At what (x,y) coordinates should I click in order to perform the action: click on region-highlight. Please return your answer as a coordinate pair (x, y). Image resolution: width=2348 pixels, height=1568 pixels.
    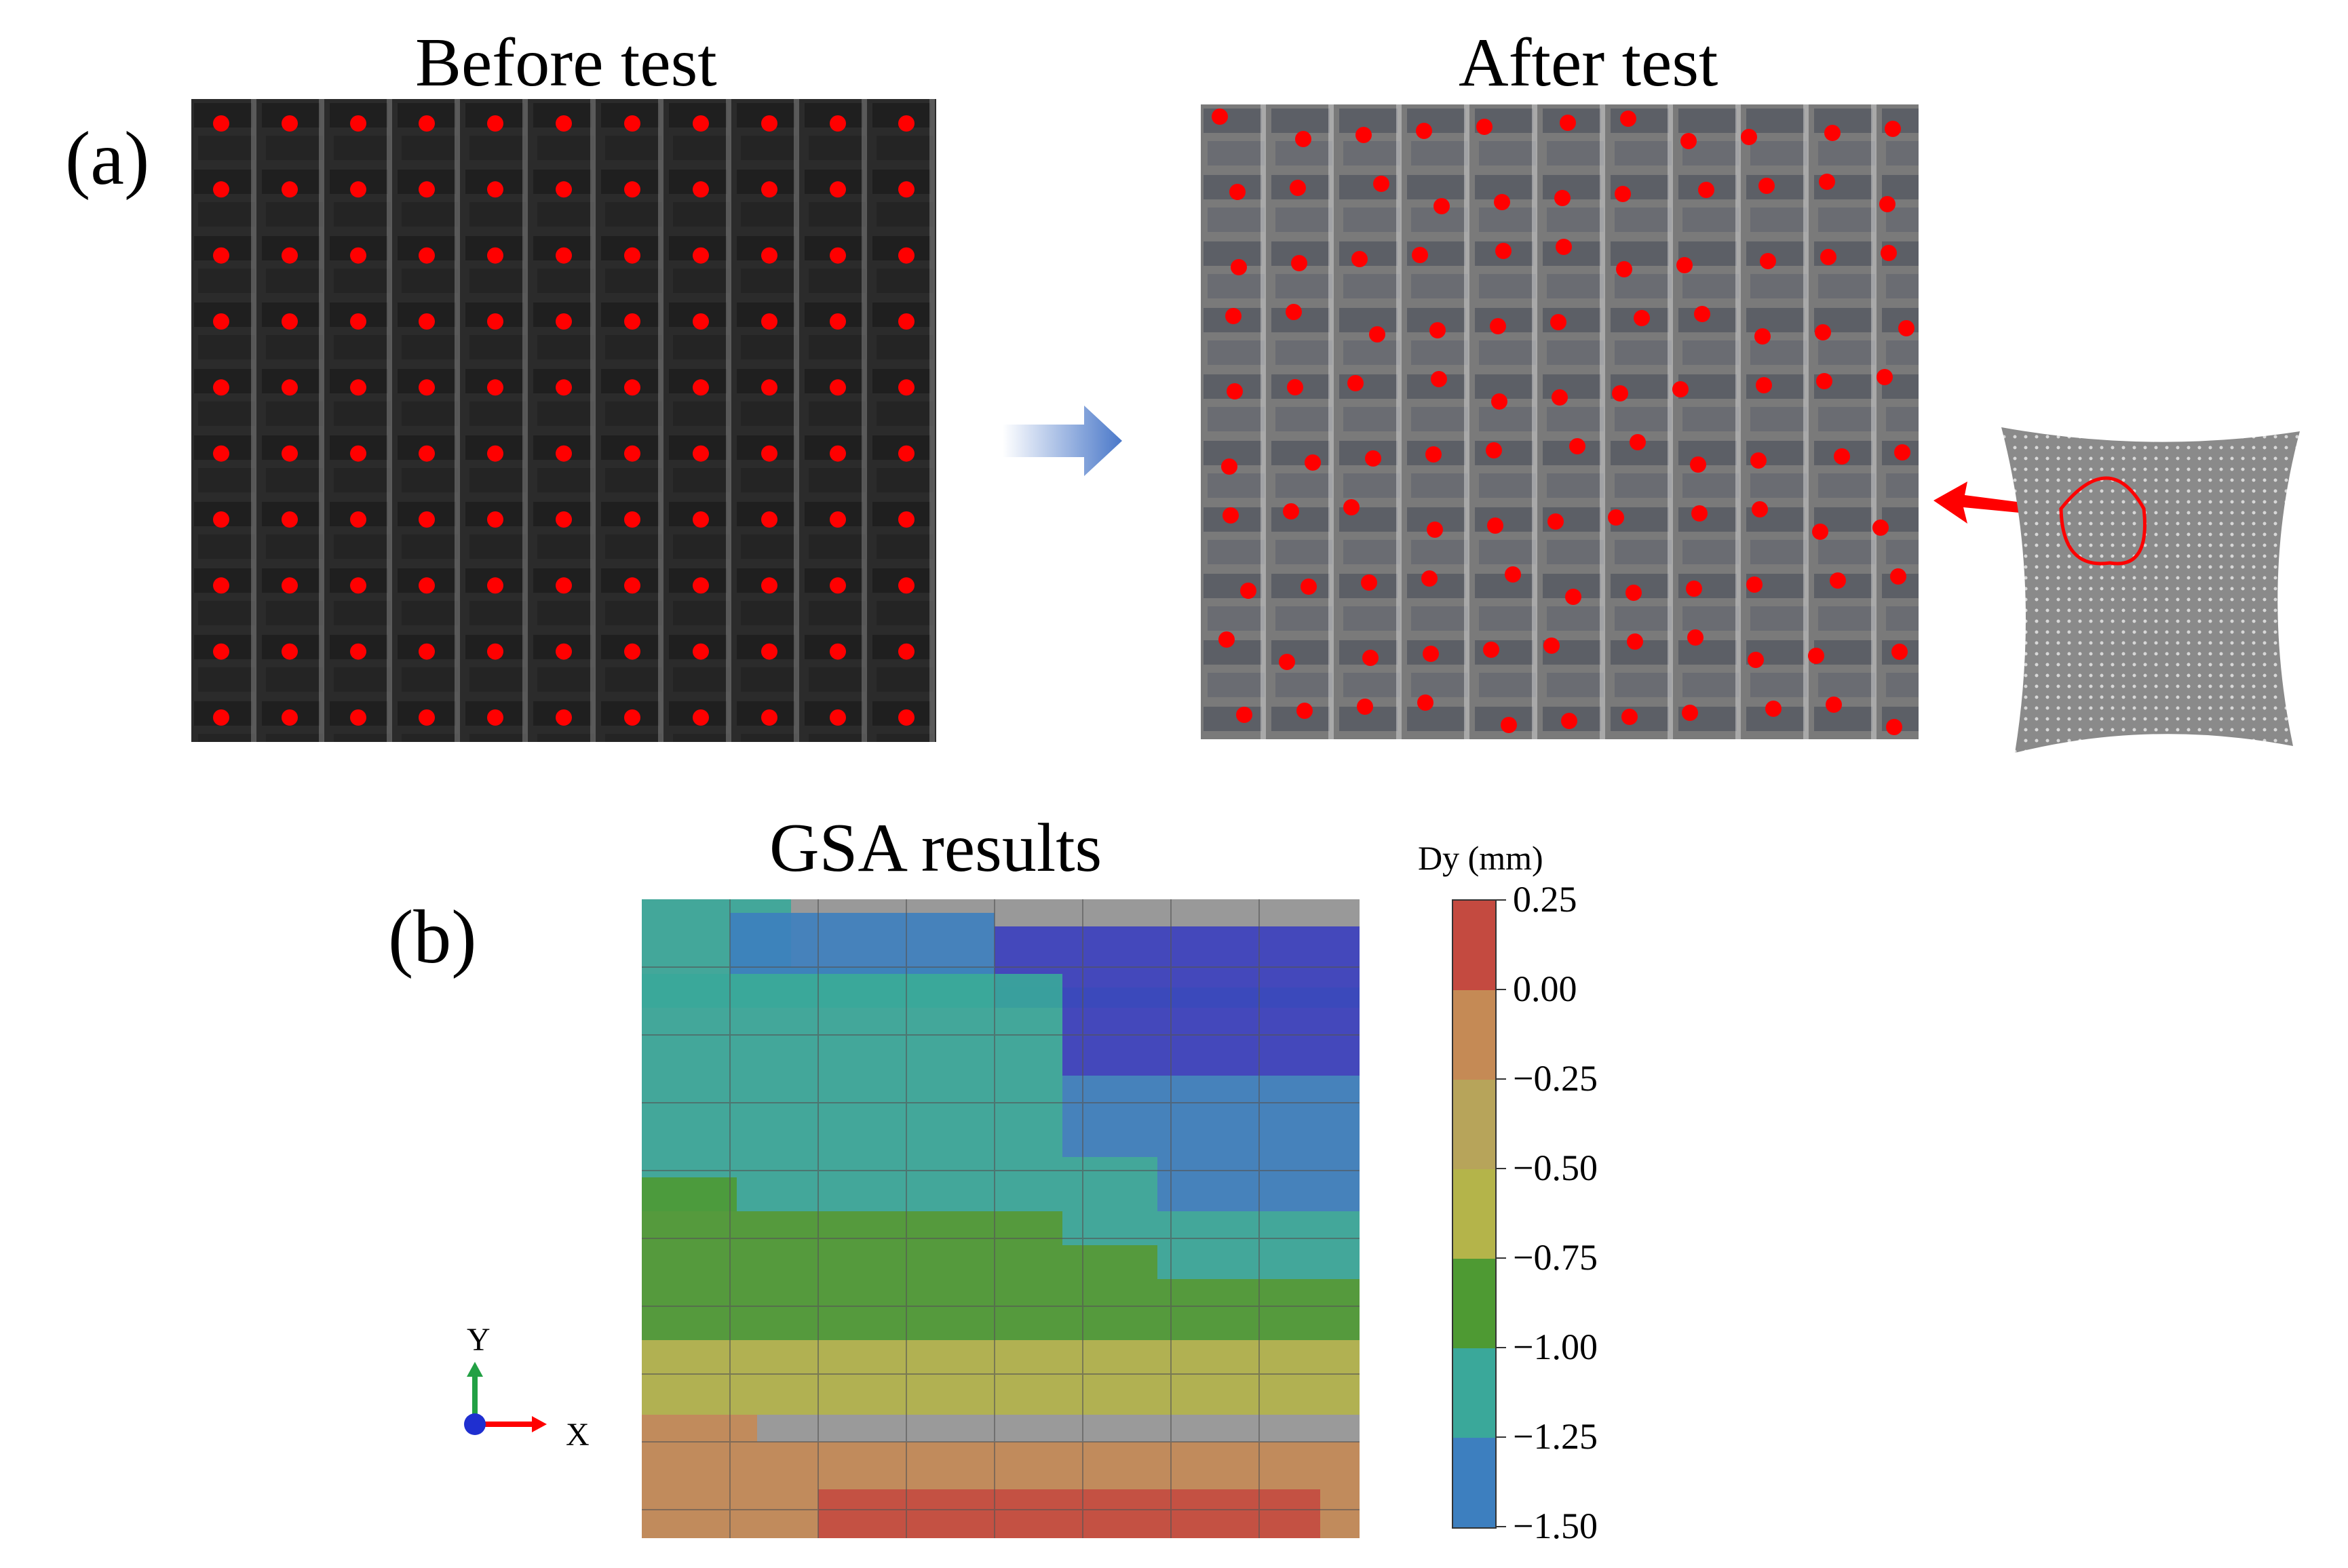
    Looking at the image, I should click on (2103, 521).